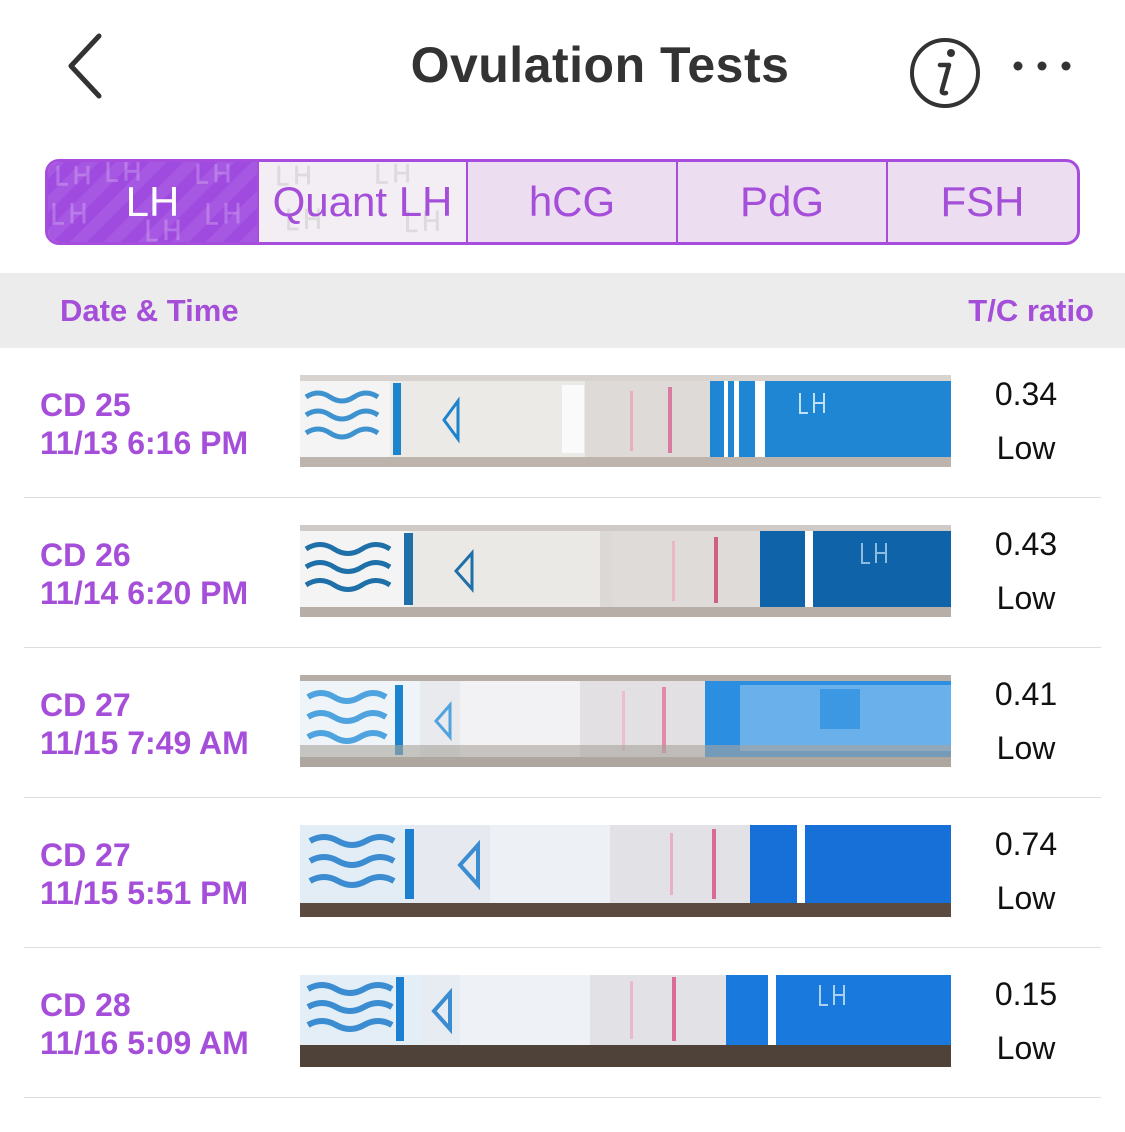  I want to click on info-icon, so click(945, 73).